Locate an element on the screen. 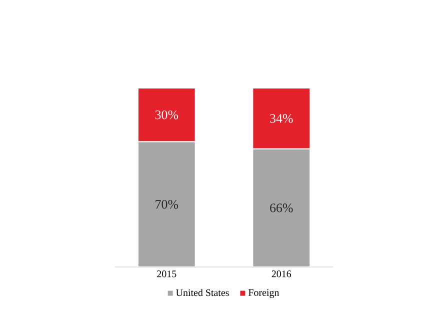  data-label: 34% is located at coordinates (281, 118).